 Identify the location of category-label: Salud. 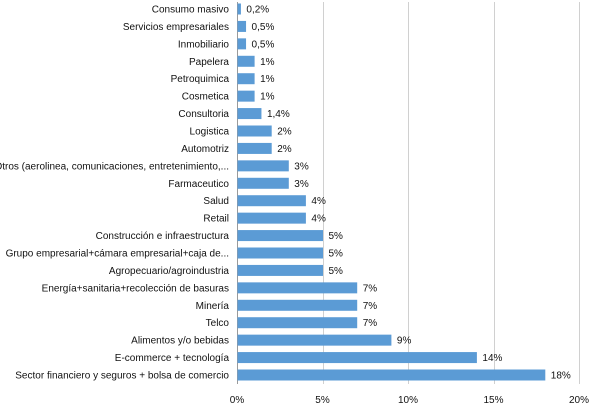
(216, 201).